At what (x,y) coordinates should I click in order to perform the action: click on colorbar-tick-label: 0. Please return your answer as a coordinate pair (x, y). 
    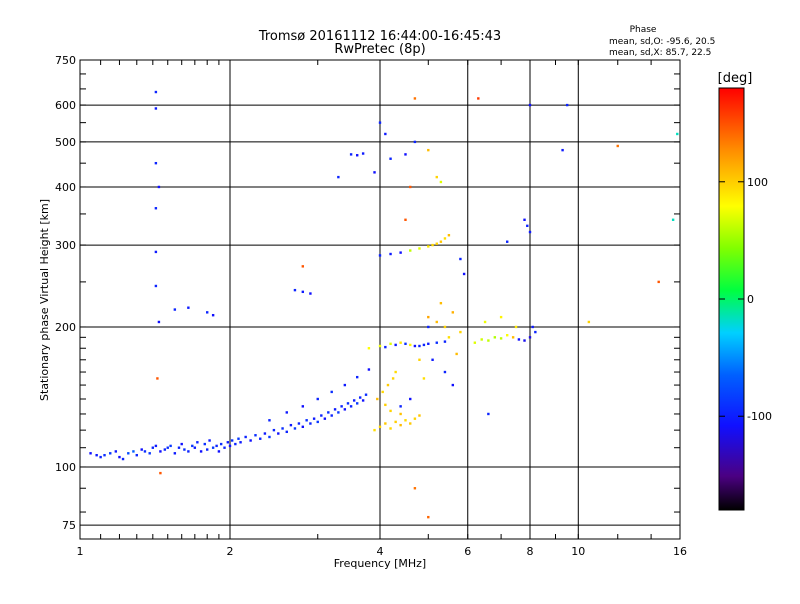
    Looking at the image, I should click on (750, 299).